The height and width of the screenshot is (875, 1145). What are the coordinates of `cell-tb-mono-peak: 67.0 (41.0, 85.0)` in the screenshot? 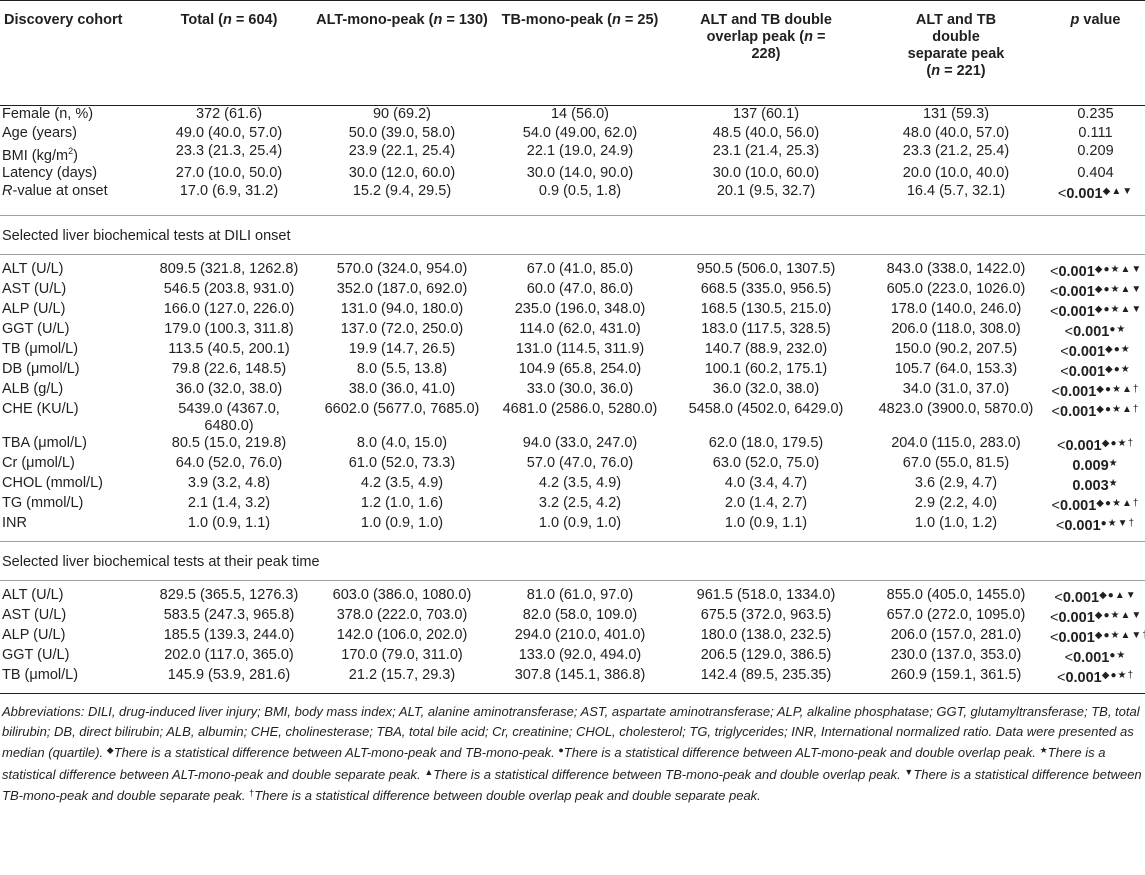 It's located at (580, 269).